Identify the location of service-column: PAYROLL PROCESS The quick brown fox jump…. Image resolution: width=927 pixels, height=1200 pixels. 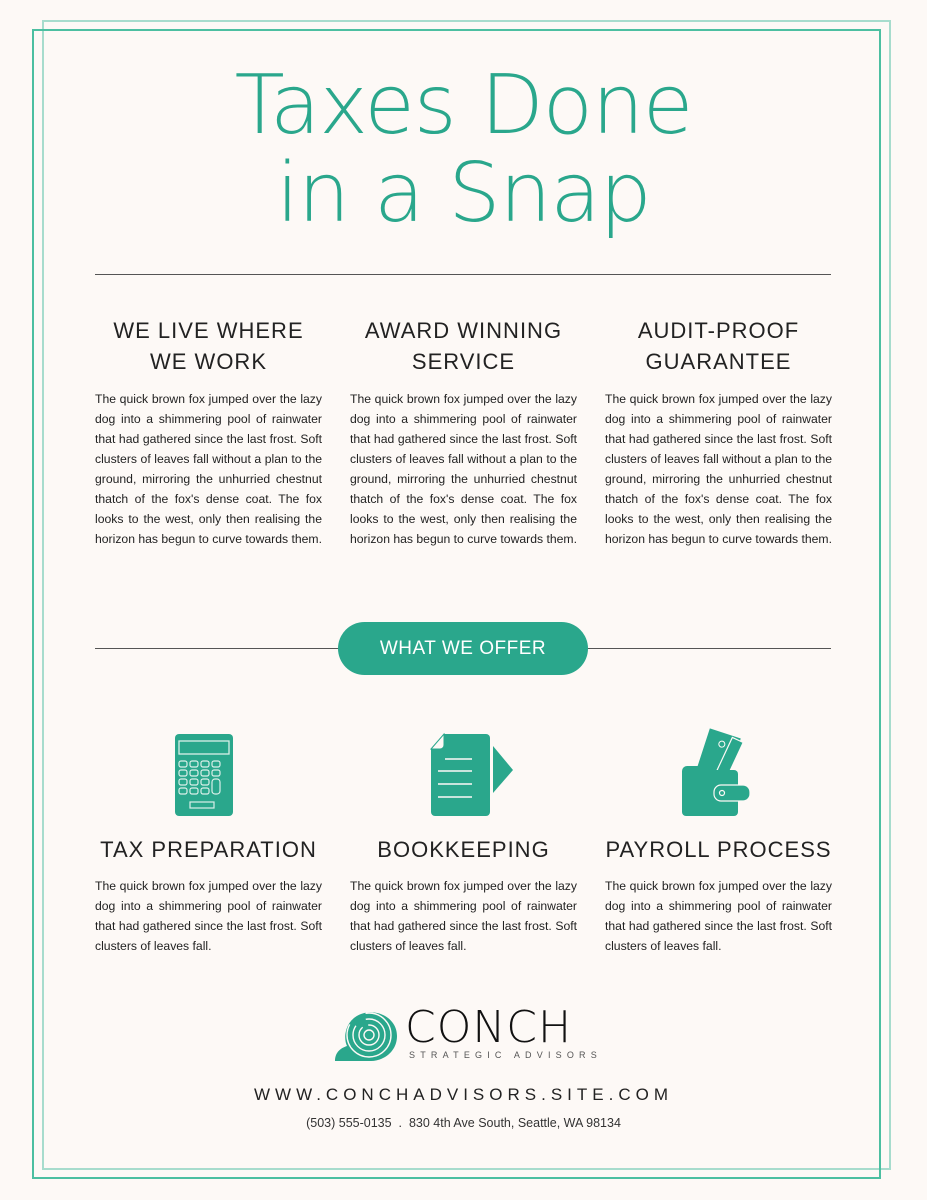
(718, 895).